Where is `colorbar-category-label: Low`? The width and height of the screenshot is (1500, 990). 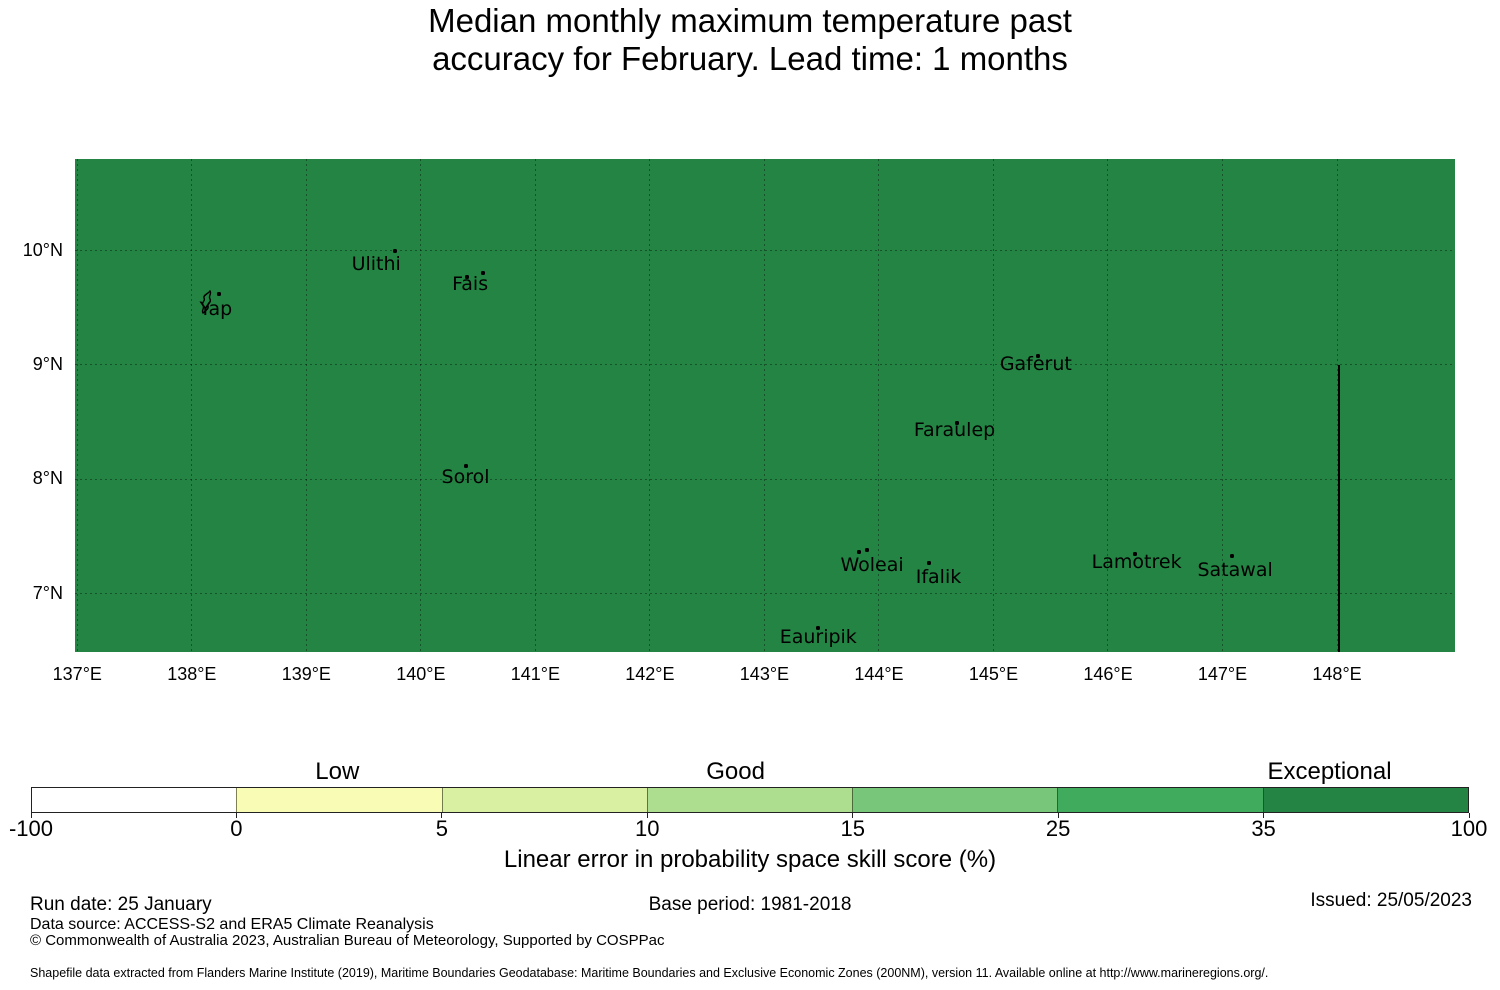
colorbar-category-label: Low is located at coordinates (337, 771).